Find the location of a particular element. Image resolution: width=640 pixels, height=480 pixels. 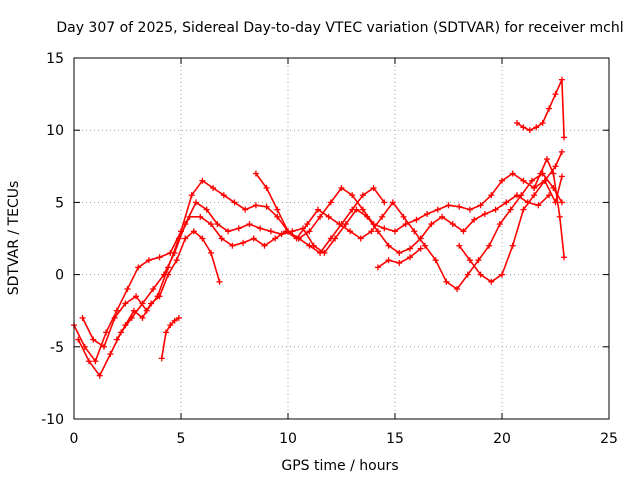

series-sat-g is located at coordinates (399, 258).